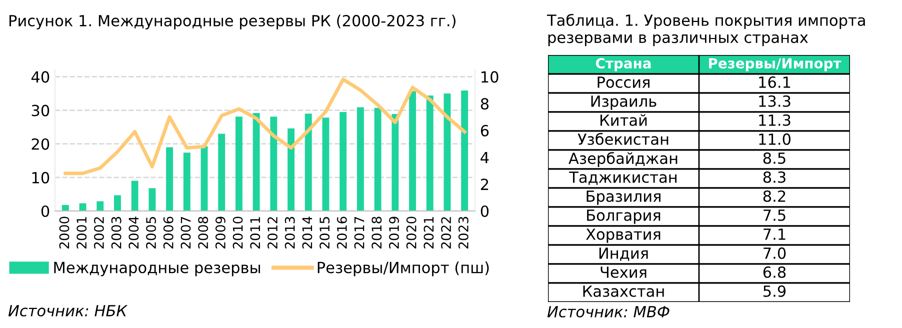 This screenshot has height=328, width=902. Describe the element at coordinates (774, 158) in the screenshot. I see `text: 8.5` at that location.